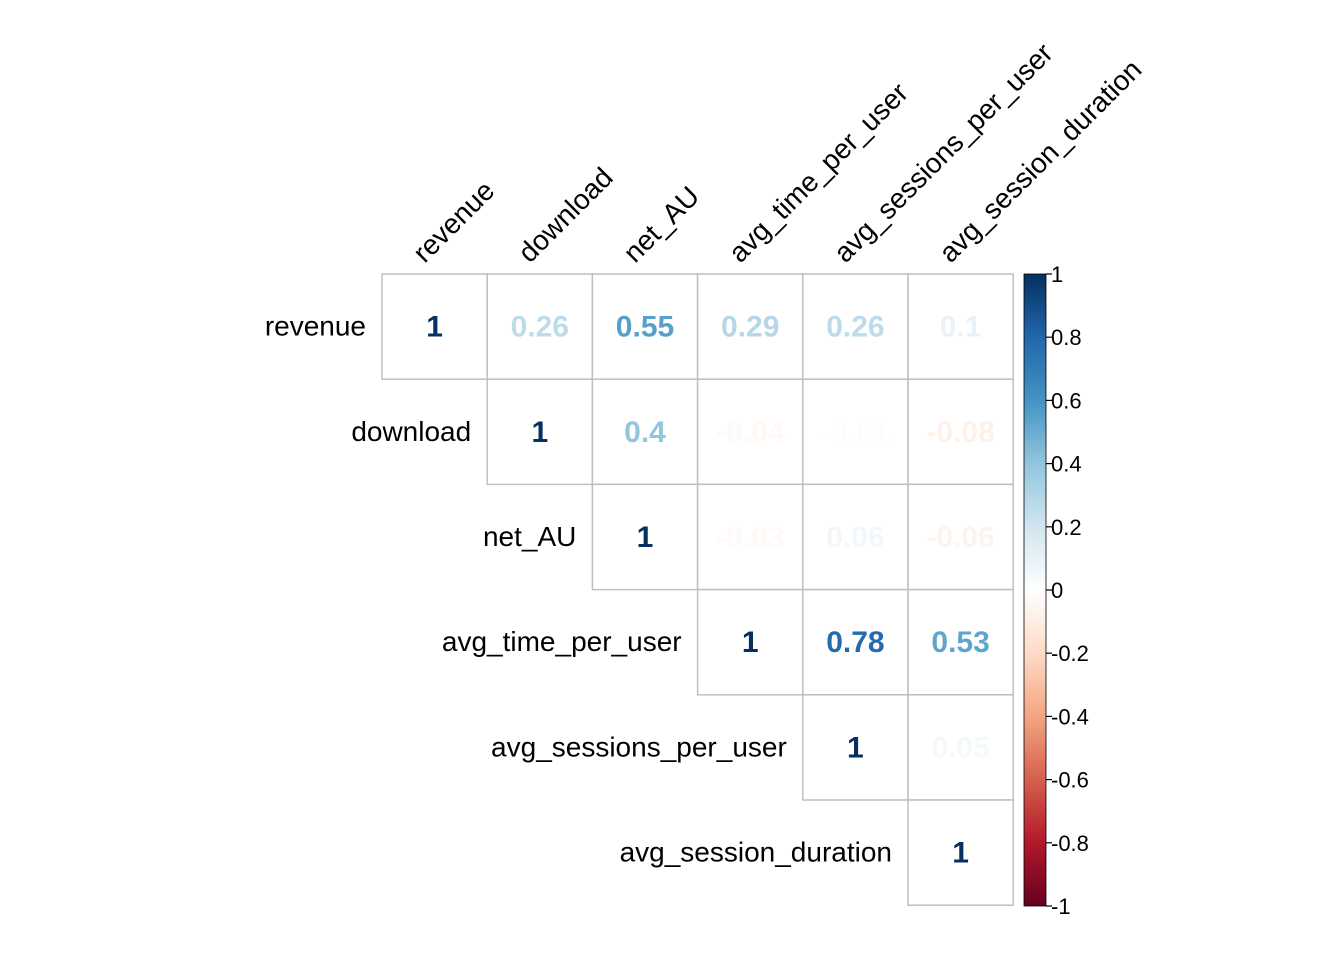 The height and width of the screenshot is (960, 1344). I want to click on colorbar-tick-label: 0, so click(1057, 590).